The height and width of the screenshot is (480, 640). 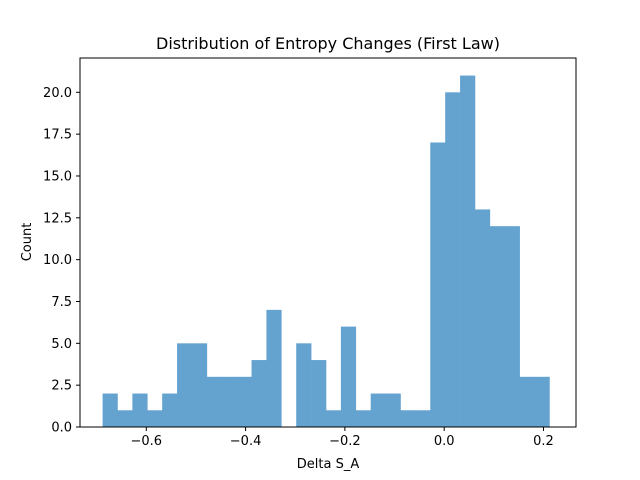 I want to click on y-tick-label: 7.5, so click(x=61, y=302).